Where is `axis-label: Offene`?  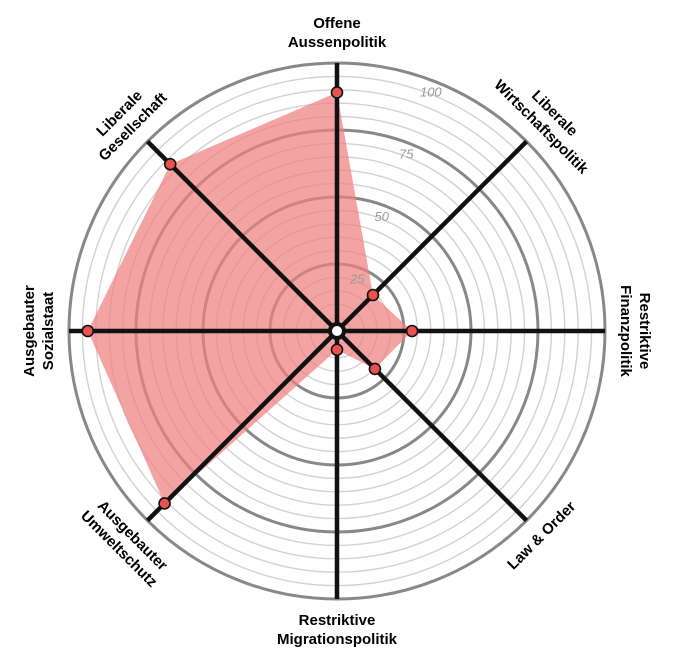 axis-label: Offene is located at coordinates (337, 23).